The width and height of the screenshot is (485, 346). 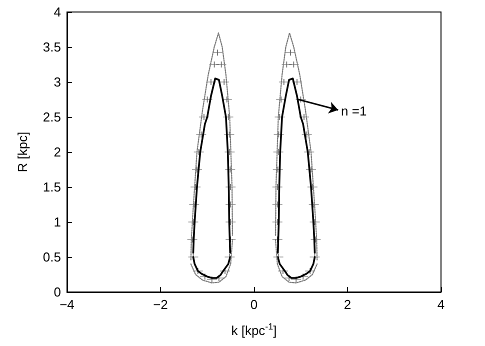 What do you see at coordinates (160, 304) in the screenshot?
I see `x-tick-label: −2` at bounding box center [160, 304].